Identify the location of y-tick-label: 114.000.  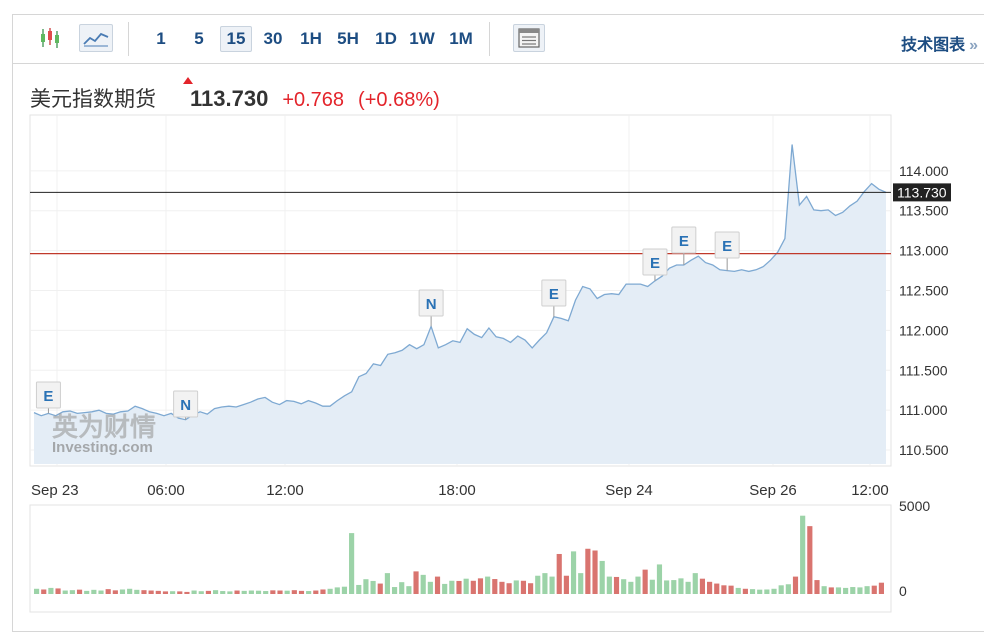
(924, 171).